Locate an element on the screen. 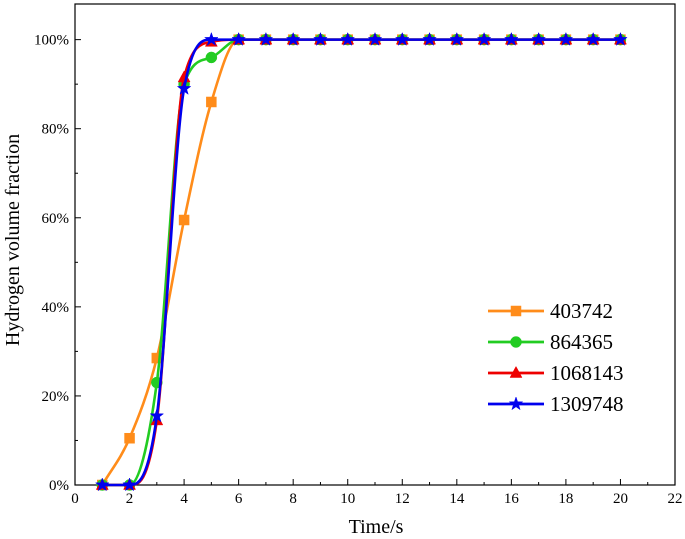  legend-item: 864365 is located at coordinates (550, 342).